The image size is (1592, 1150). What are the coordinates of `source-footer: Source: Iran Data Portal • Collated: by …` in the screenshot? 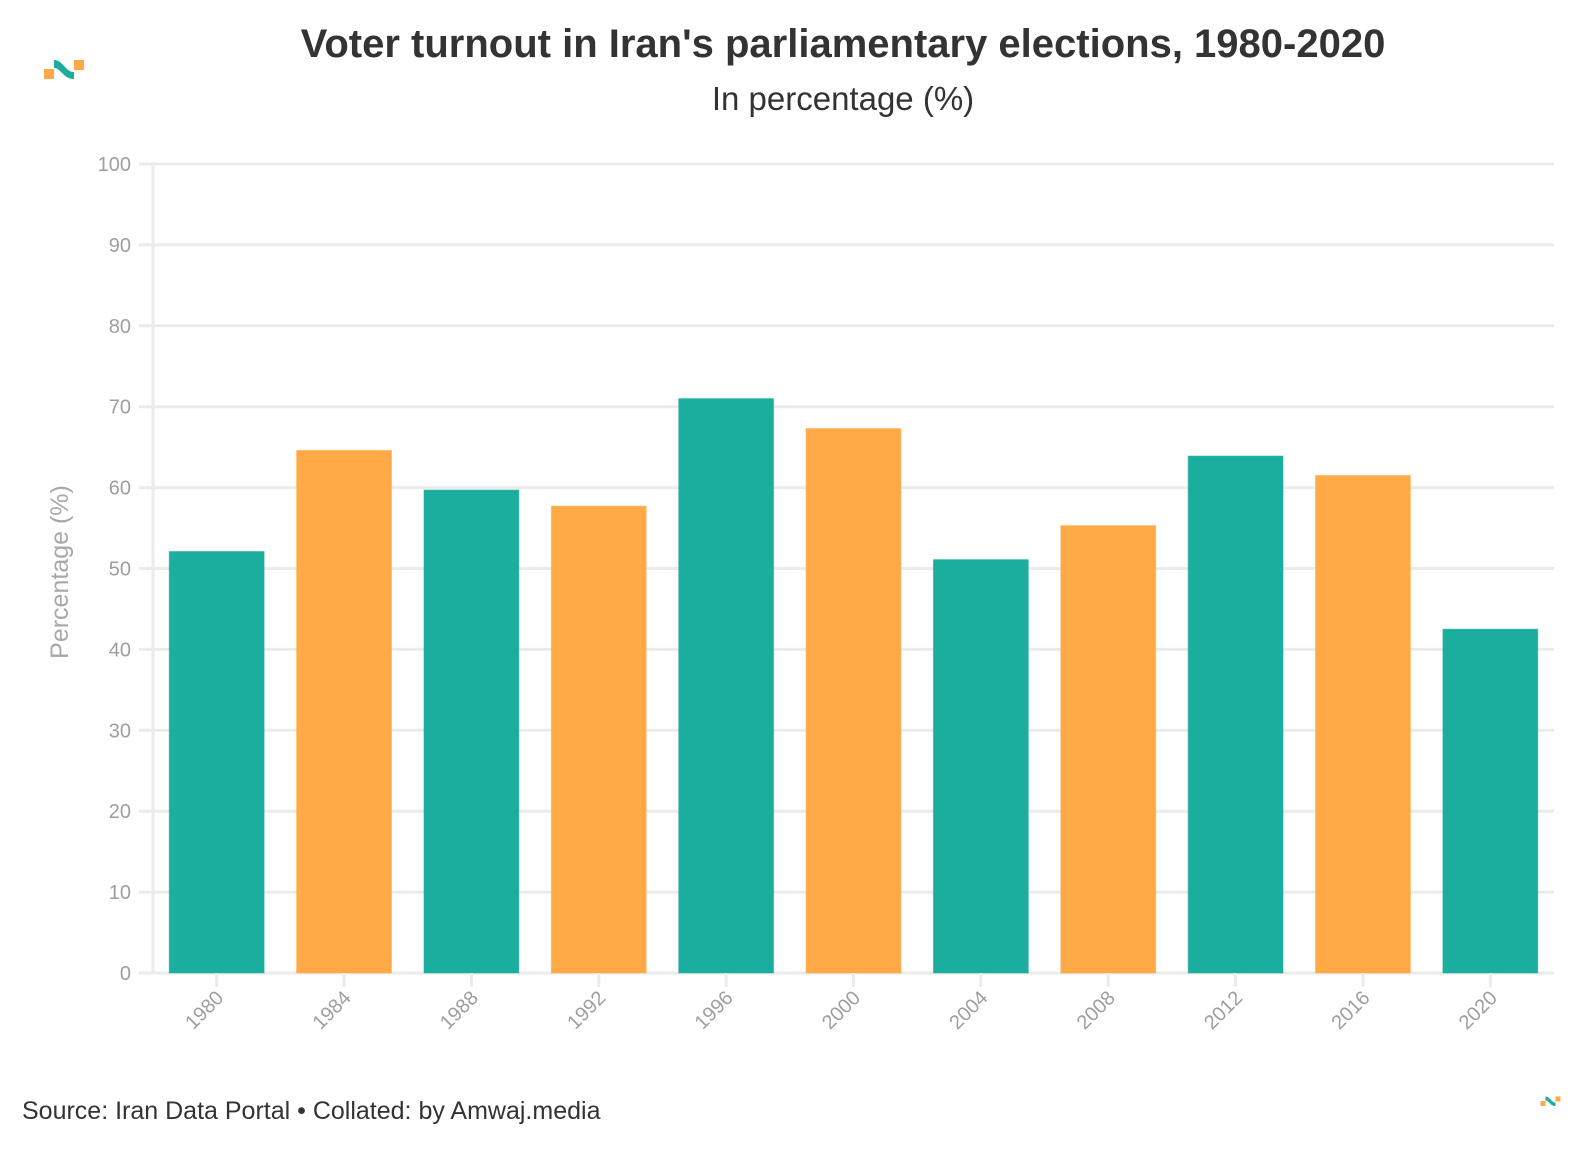 It's located at (311, 1111).